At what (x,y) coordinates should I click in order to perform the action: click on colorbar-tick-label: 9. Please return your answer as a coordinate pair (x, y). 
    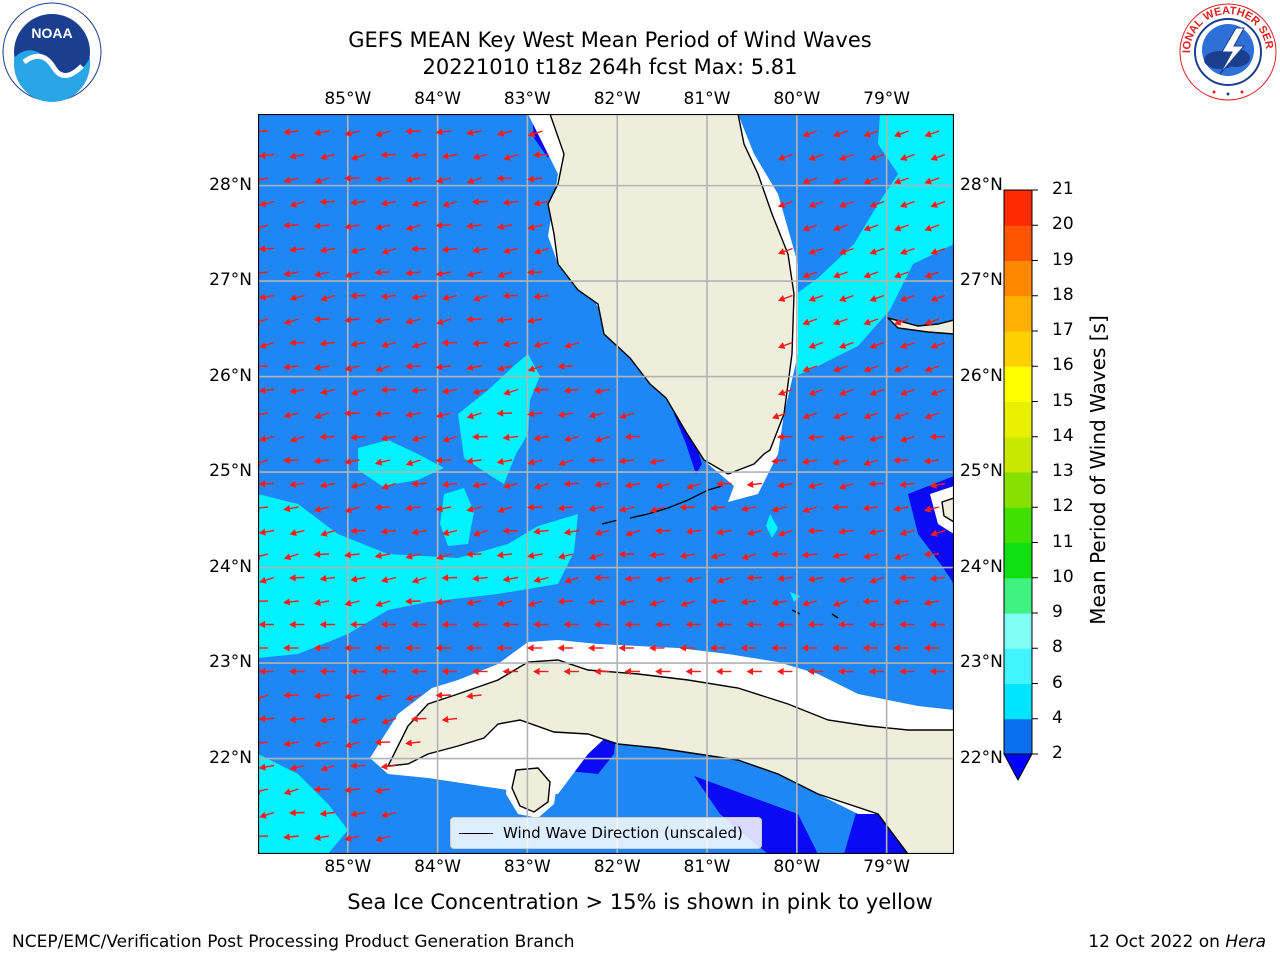
    Looking at the image, I should click on (1057, 612).